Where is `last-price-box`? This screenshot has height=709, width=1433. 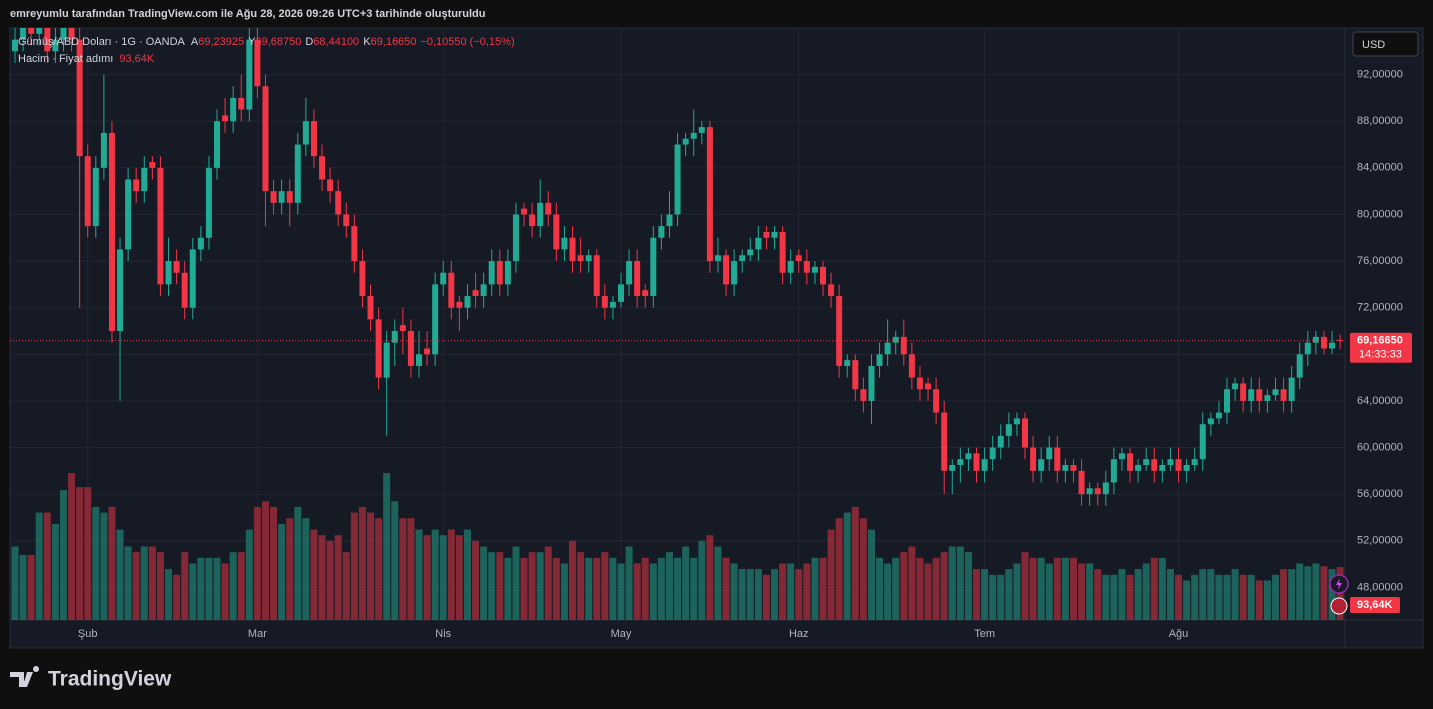 last-price-box is located at coordinates (1381, 347).